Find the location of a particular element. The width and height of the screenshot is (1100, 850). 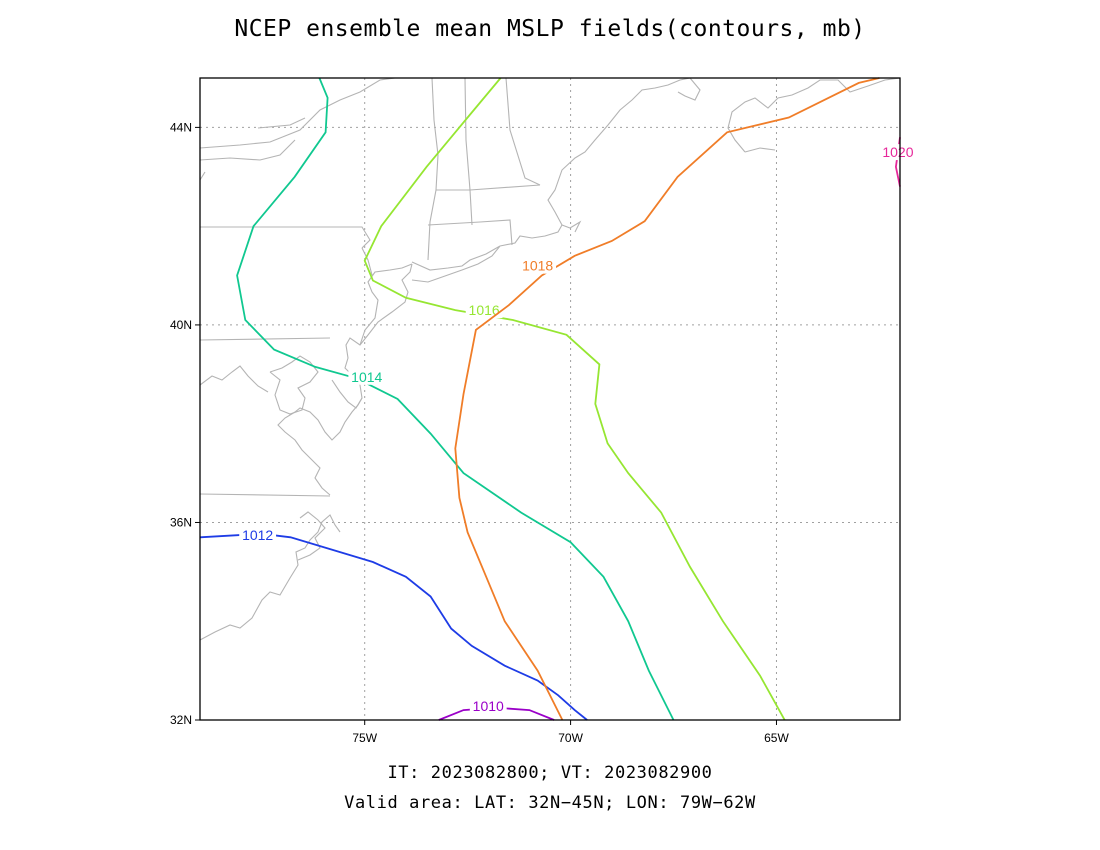

x-tick-label: 70W is located at coordinates (570, 738).